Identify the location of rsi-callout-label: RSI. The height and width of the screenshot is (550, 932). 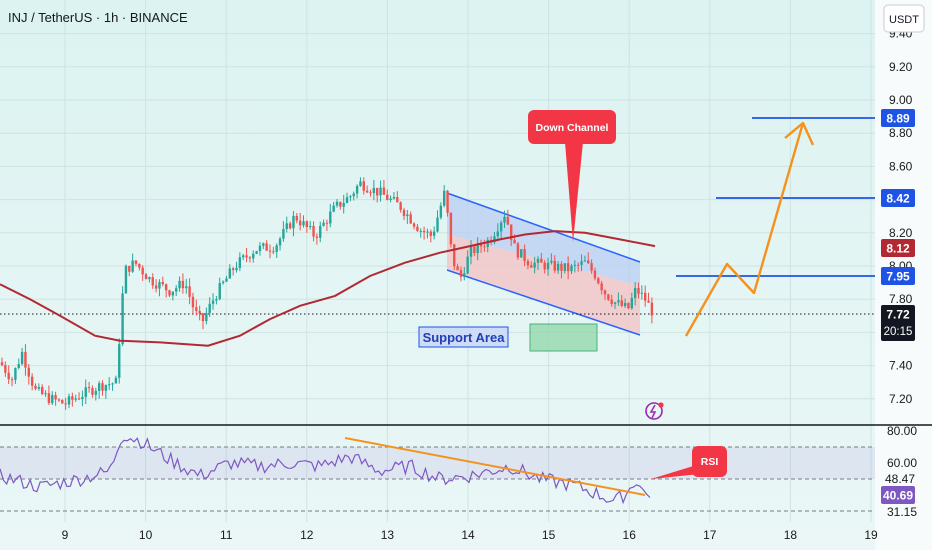
(710, 462).